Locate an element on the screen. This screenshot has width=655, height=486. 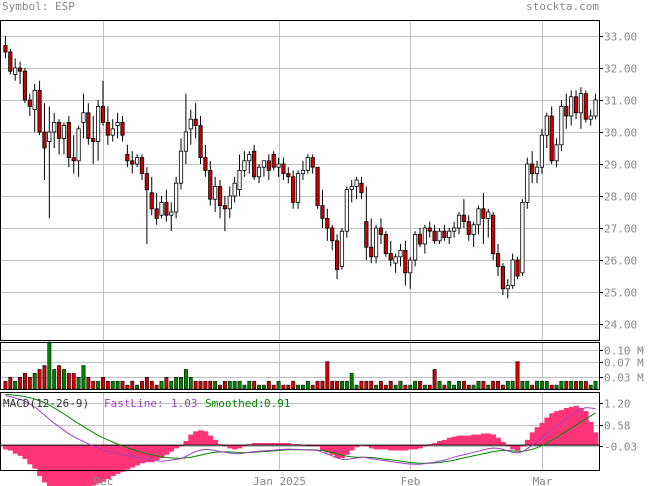
macd-tick-label: -0.03 is located at coordinates (620, 447).